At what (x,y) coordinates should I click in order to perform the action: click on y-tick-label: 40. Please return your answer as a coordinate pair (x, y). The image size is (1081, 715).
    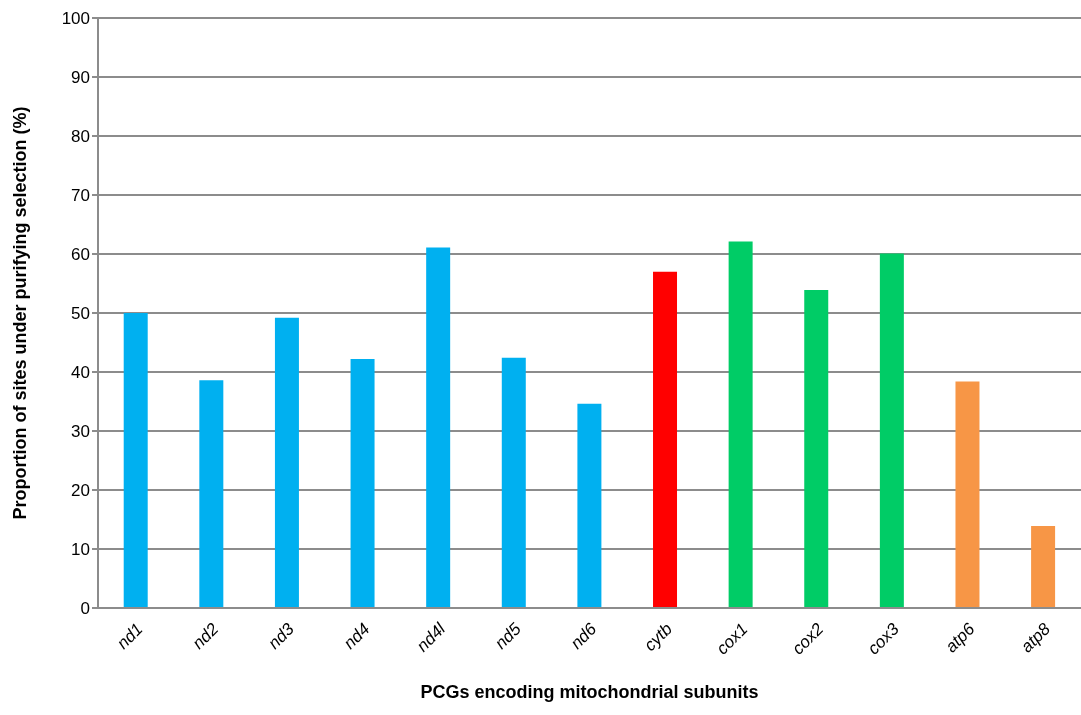
    Looking at the image, I should click on (80, 373).